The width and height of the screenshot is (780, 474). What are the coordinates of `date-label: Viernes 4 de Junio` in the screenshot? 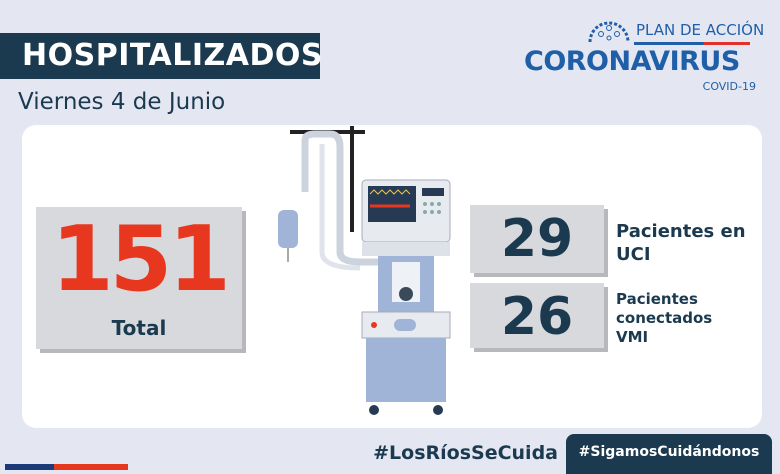 It's located at (122, 102).